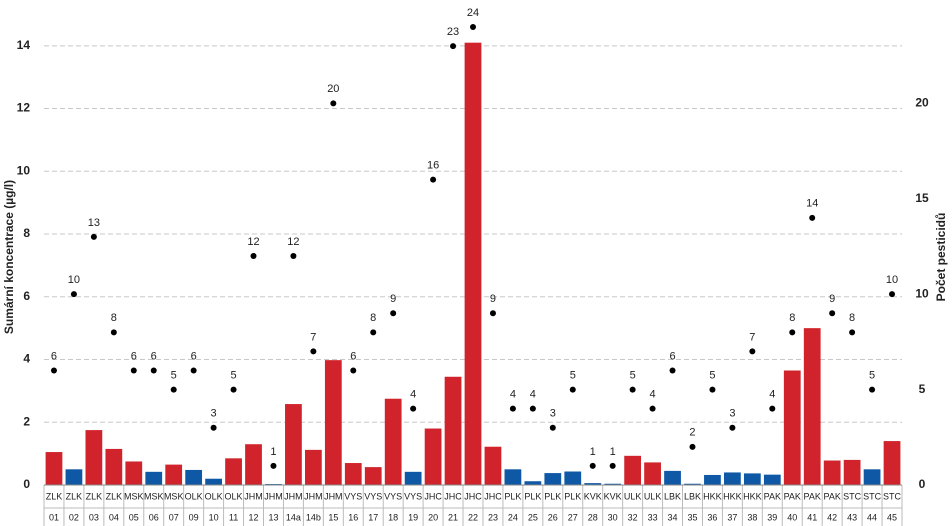  What do you see at coordinates (353, 517) in the screenshot?
I see `x-tick-label: 16` at bounding box center [353, 517].